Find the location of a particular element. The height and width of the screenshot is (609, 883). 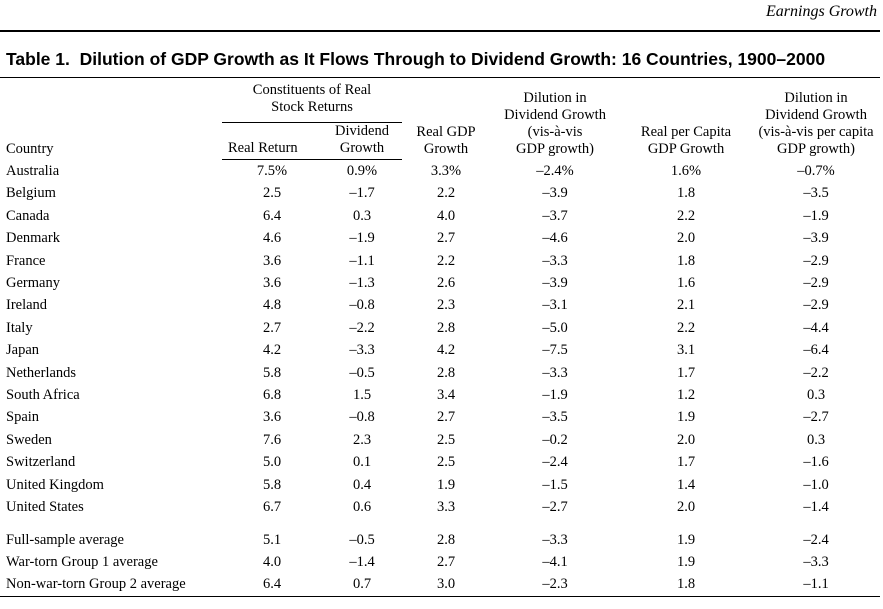

cell: 0.3 is located at coordinates (362, 215).